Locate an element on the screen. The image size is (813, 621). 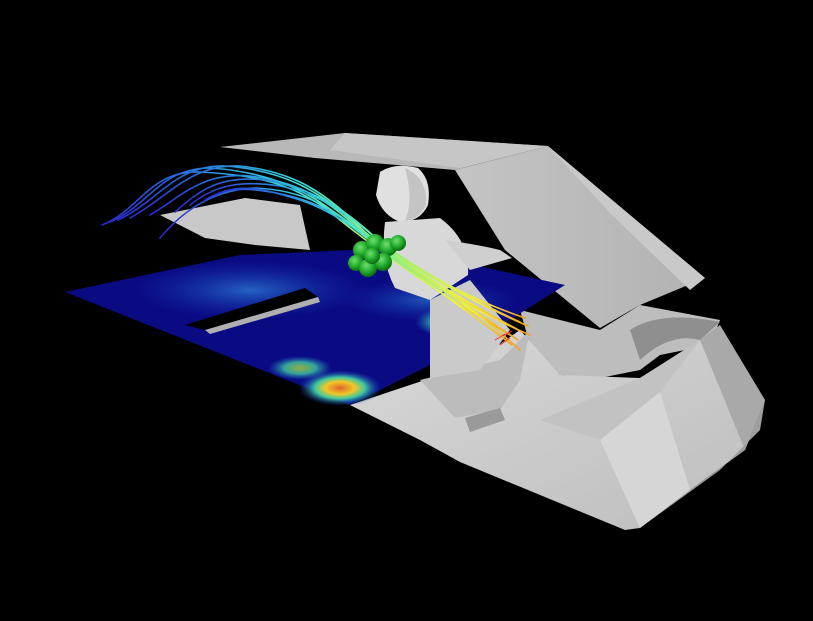
particle-traces is located at coordinates (503, 338).